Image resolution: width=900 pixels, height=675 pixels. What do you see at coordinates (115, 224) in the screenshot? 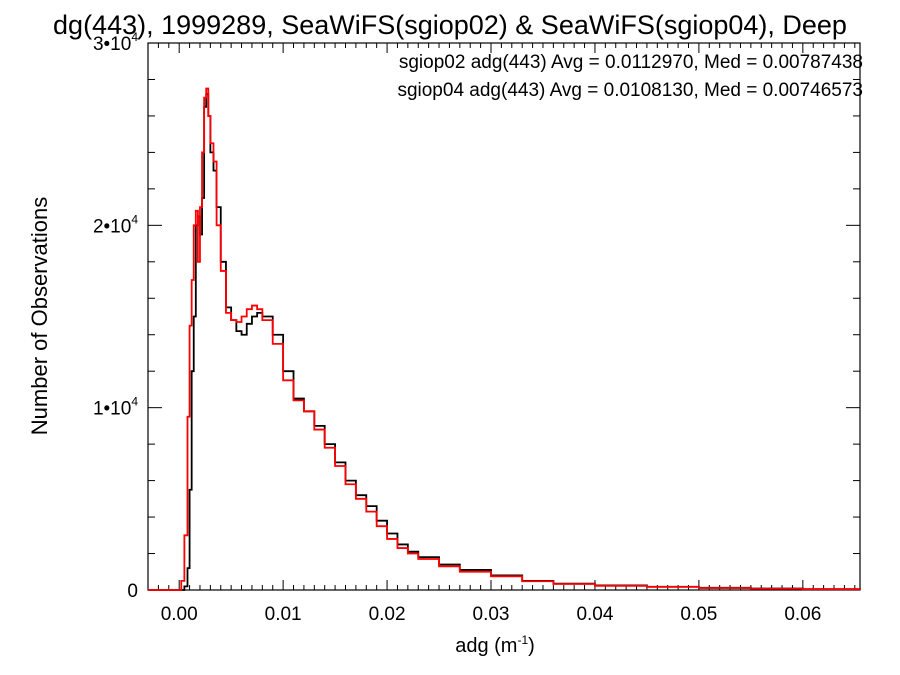
I see `y-tick-label: 2•104` at bounding box center [115, 224].